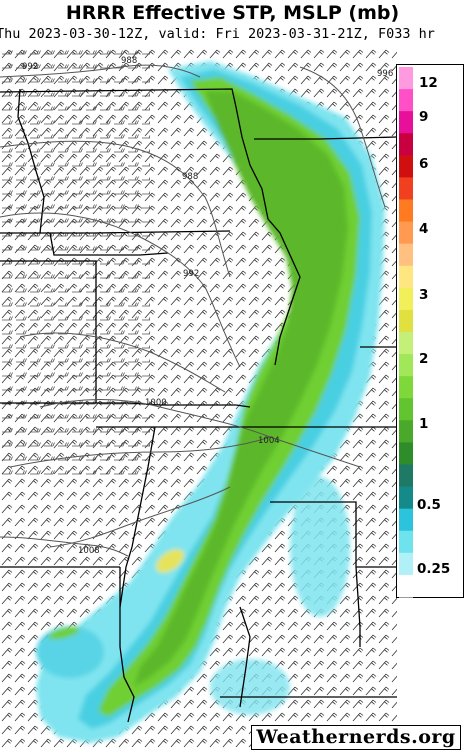  What do you see at coordinates (356, 737) in the screenshot?
I see `watermark: Weathernerds.org` at bounding box center [356, 737].